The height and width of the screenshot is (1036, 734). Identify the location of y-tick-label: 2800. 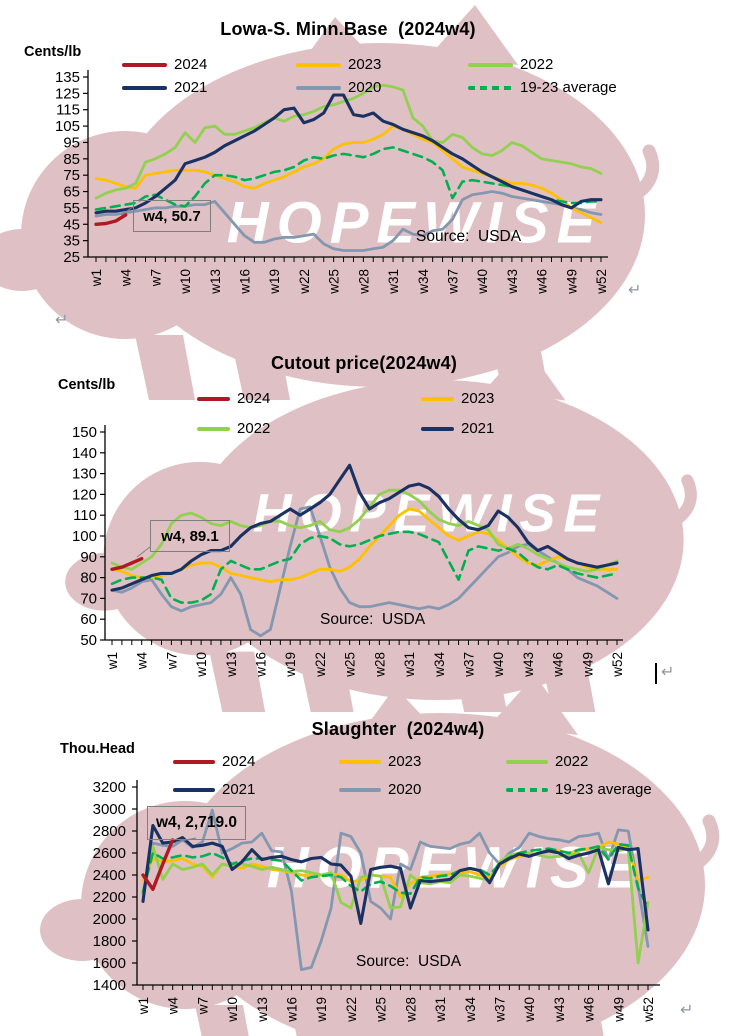
(109, 831).